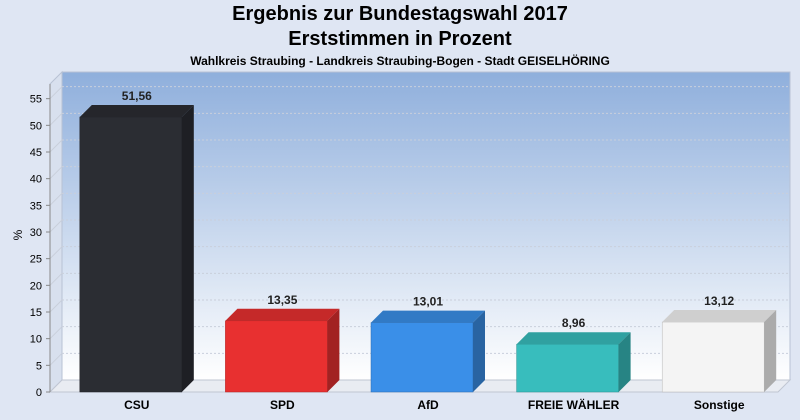 The height and width of the screenshot is (420, 800). I want to click on data-label: 13,01, so click(428, 302).